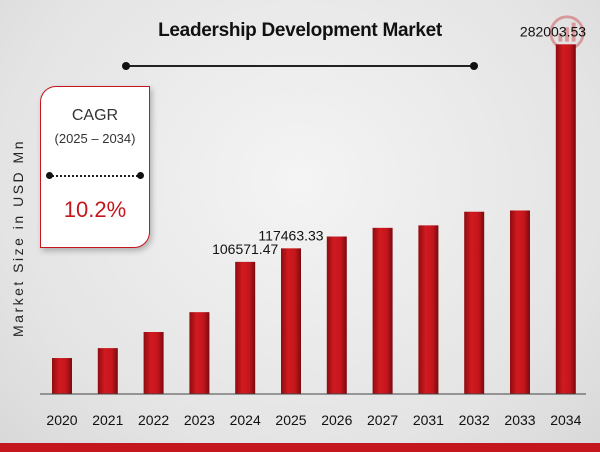  I want to click on cagr-label: CAGR, so click(95, 115).